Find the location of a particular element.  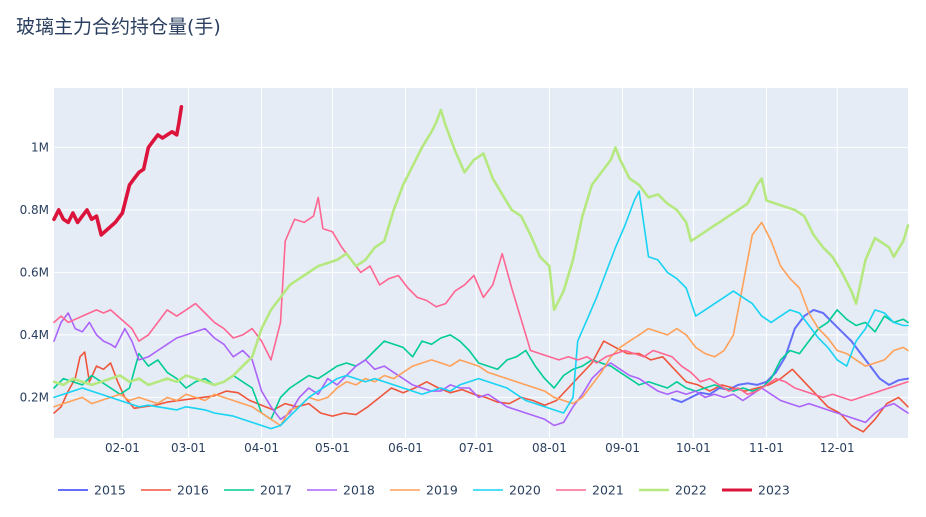

legend-item-2022: 2022 is located at coordinates (673, 490).